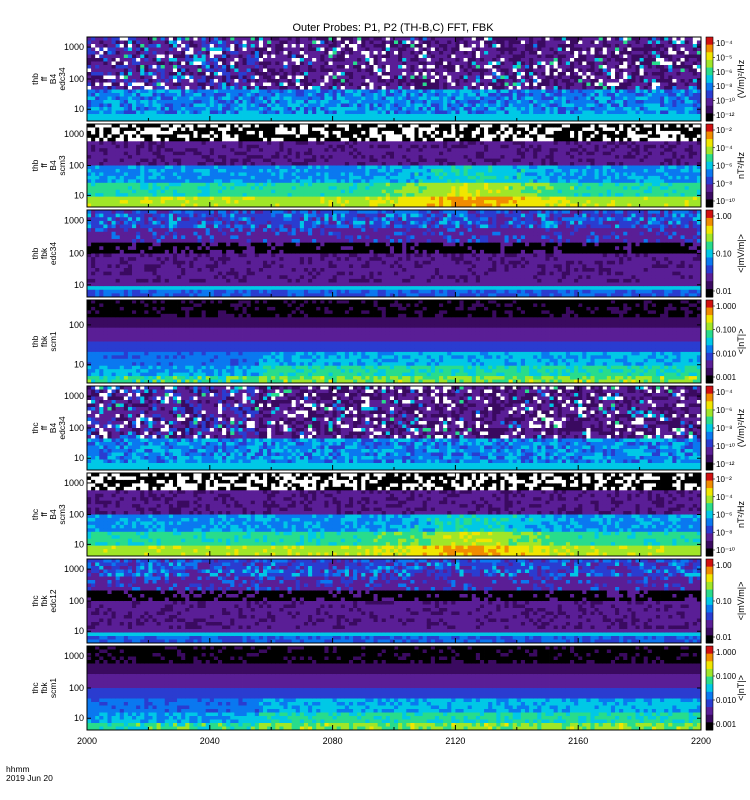 The image size is (750, 800). I want to click on y-tick-label: 10, so click(79, 109).